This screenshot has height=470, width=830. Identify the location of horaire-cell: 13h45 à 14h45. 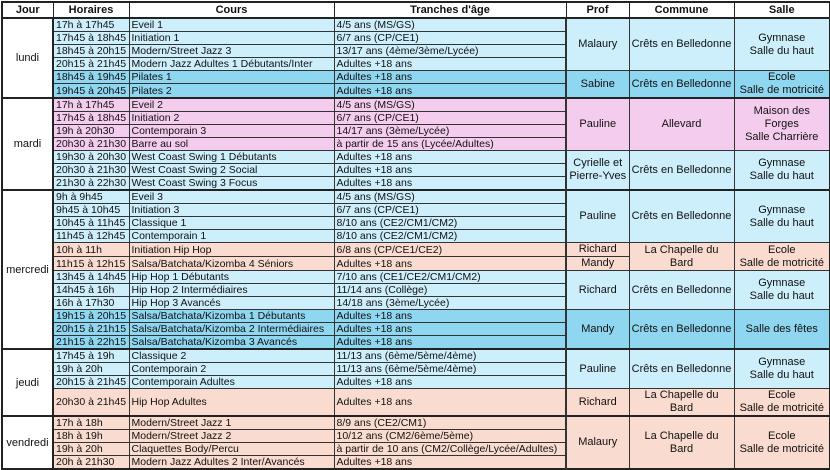
(91, 277).